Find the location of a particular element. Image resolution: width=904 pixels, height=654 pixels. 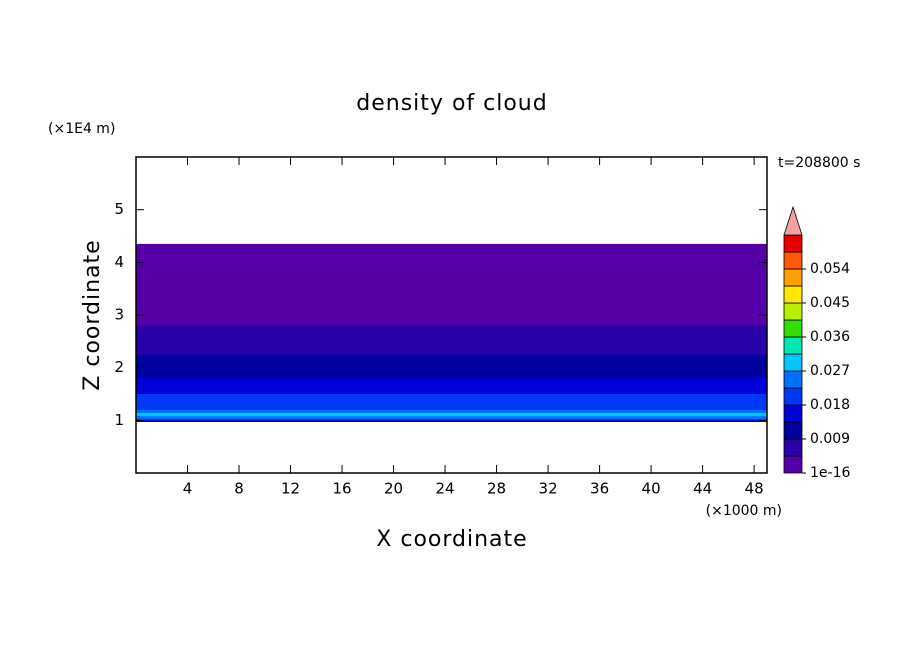

chart-title: density of cloud is located at coordinates (451, 103).